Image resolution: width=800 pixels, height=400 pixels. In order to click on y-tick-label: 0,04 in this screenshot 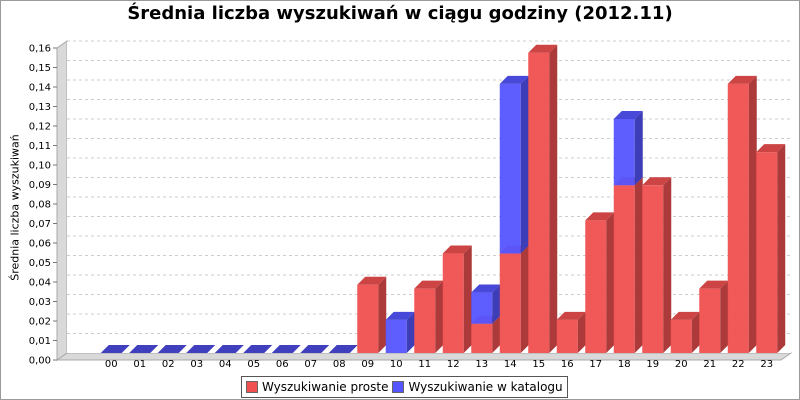, I will do `click(40, 283)`.